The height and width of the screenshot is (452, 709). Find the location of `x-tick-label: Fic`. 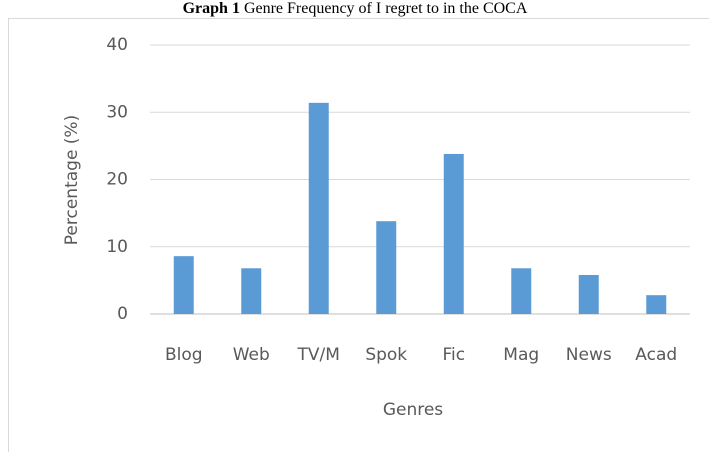

x-tick-label: Fic is located at coordinates (453, 355).